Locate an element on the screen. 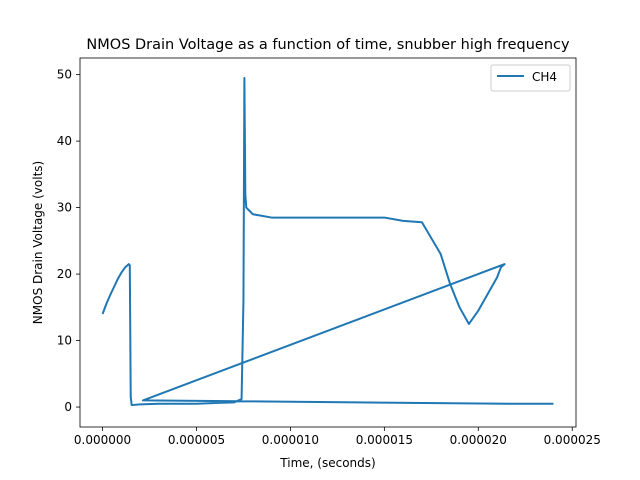 Image resolution: width=640 pixels, height=480 pixels. y-tick-label: 10 is located at coordinates (64, 341).